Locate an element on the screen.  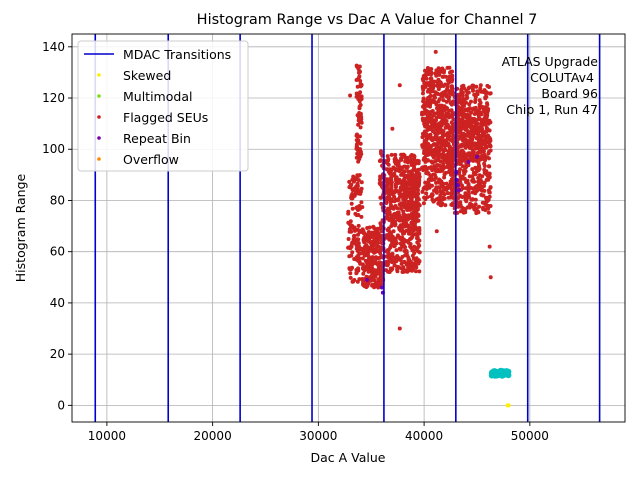
legend-label-multimodal: Multimodal is located at coordinates (157, 96).